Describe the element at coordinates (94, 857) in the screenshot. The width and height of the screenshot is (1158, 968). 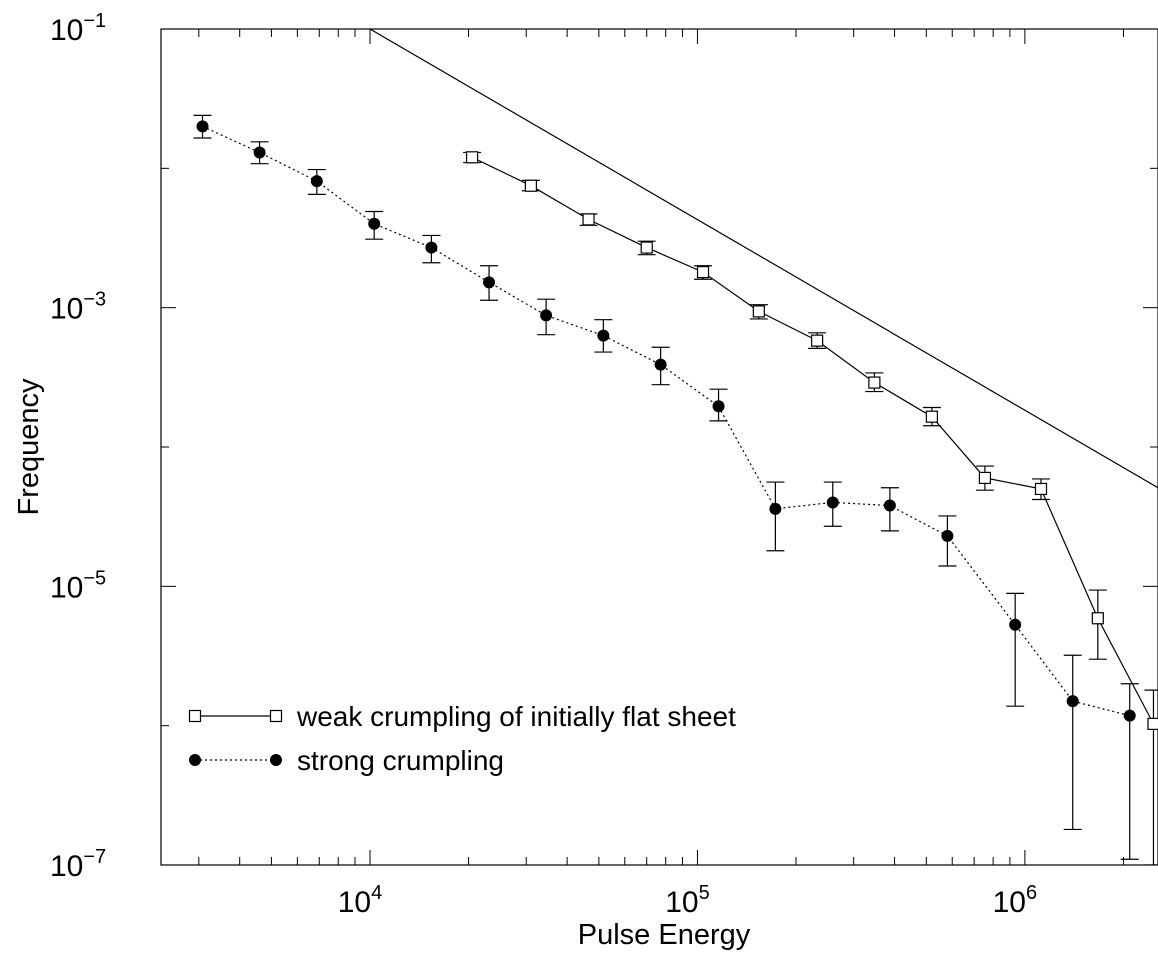
I see `y-tick-label-exponent: −7` at that location.